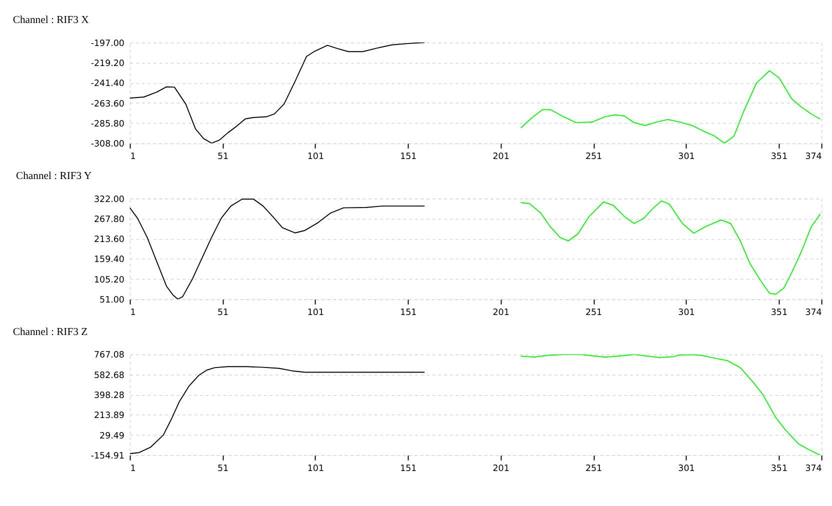  Describe the element at coordinates (109, 199) in the screenshot. I see `y-tick-label: 322.00` at that location.